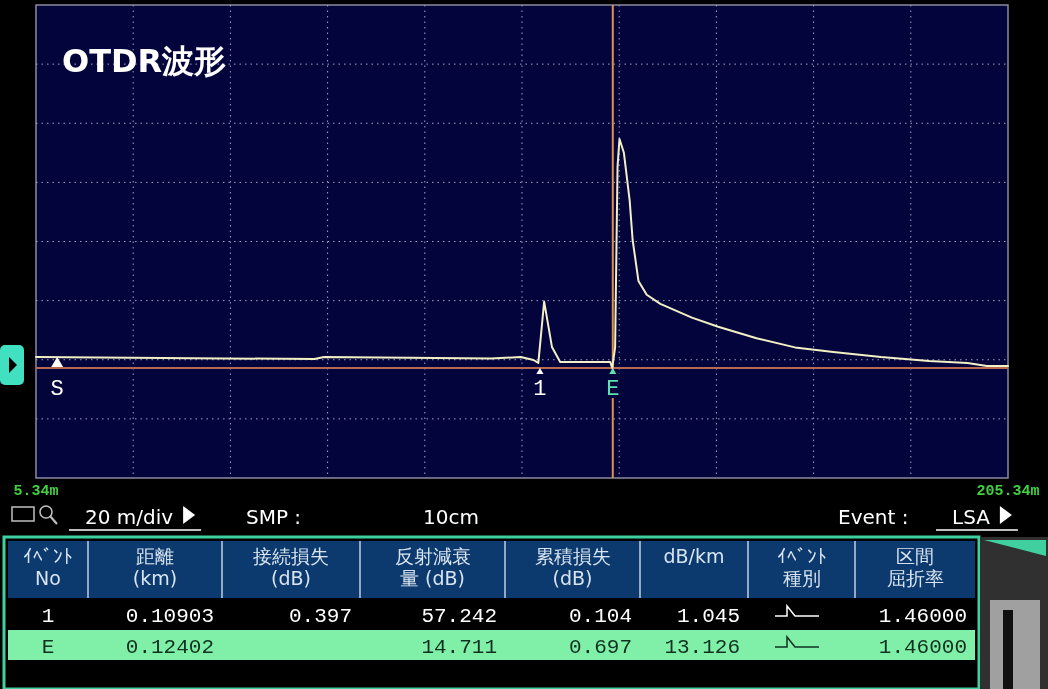  What do you see at coordinates (129, 517) in the screenshot?
I see `text: 20 m/div` at bounding box center [129, 517].